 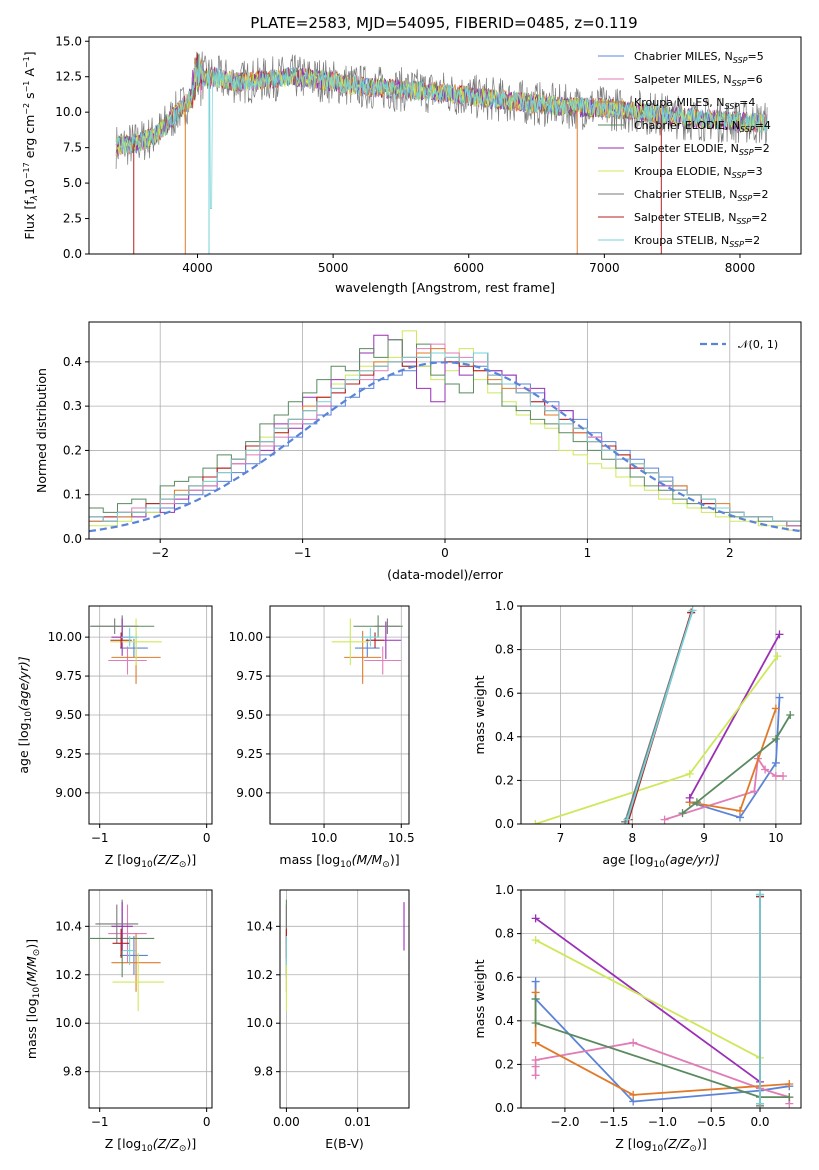 I want to click on x-tick-label: 2, so click(x=730, y=553).